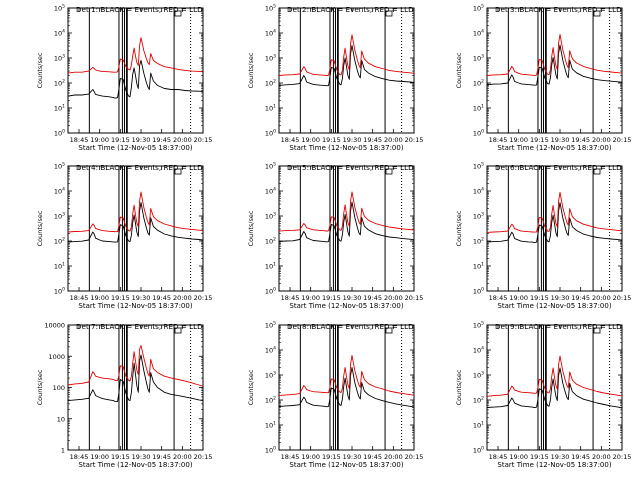 The image size is (640, 480). I want to click on chart-title: Det 2: BLACK = Events, RED = LLD, so click(350, 9).